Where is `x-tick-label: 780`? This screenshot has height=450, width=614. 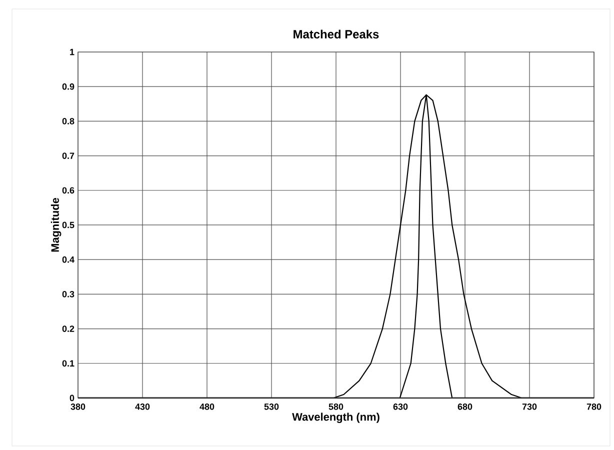
x-tick-label: 780 is located at coordinates (594, 407).